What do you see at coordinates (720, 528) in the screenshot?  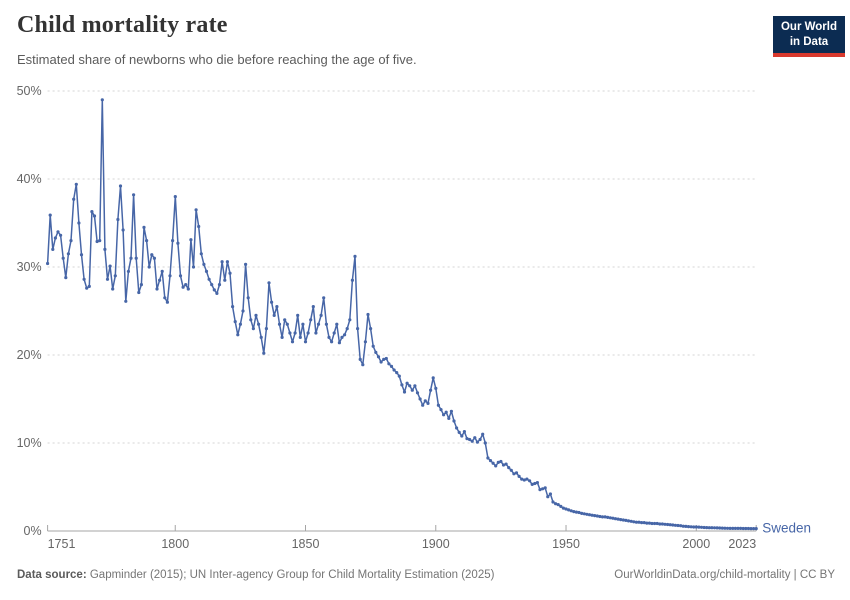 I see `data-point-2009` at bounding box center [720, 528].